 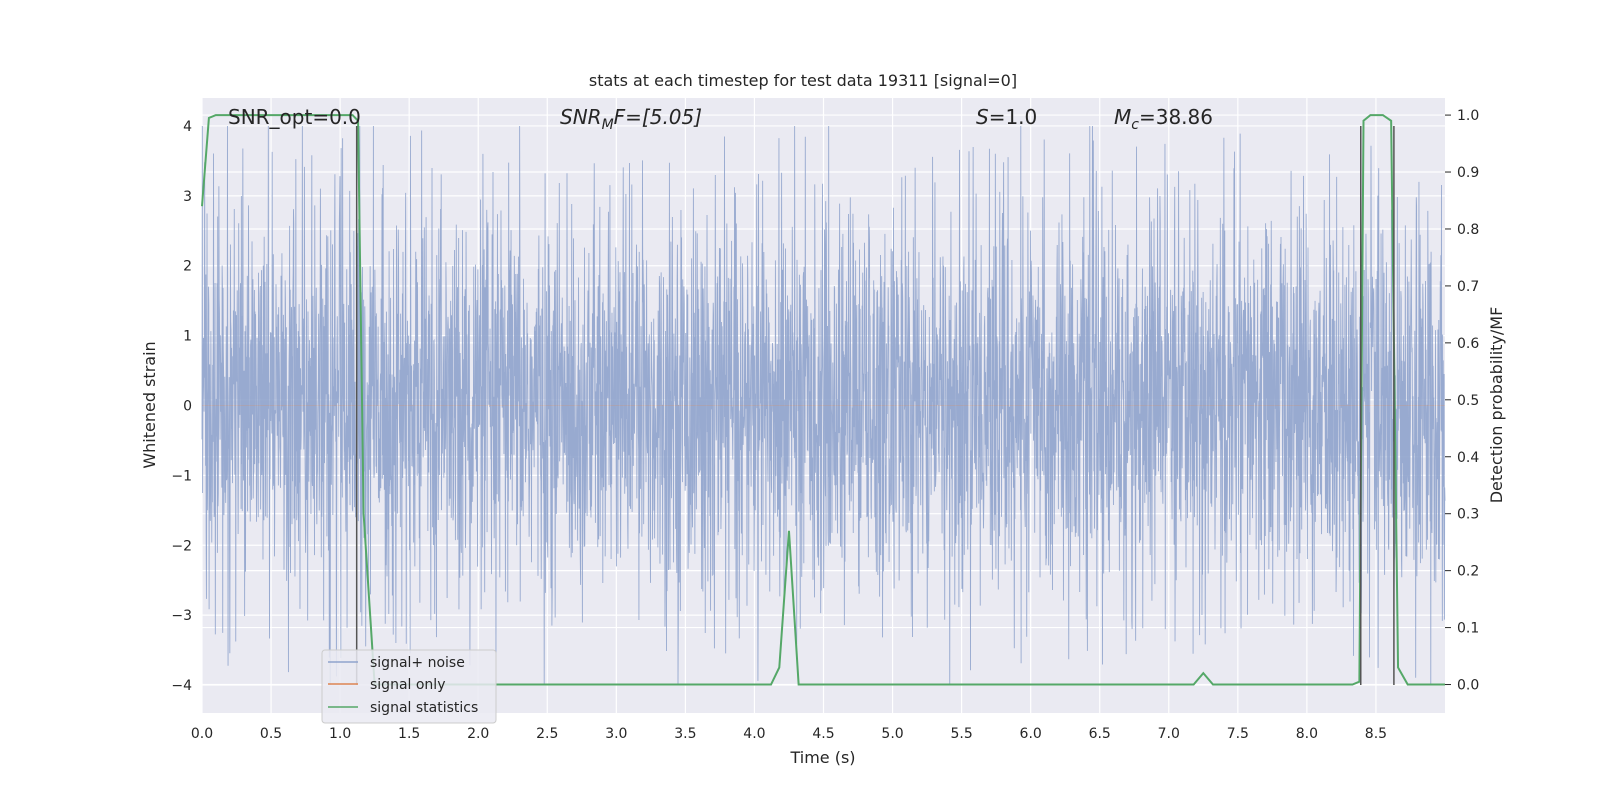 What do you see at coordinates (202, 734) in the screenshot?
I see `x-tick-label: 0.0` at bounding box center [202, 734].